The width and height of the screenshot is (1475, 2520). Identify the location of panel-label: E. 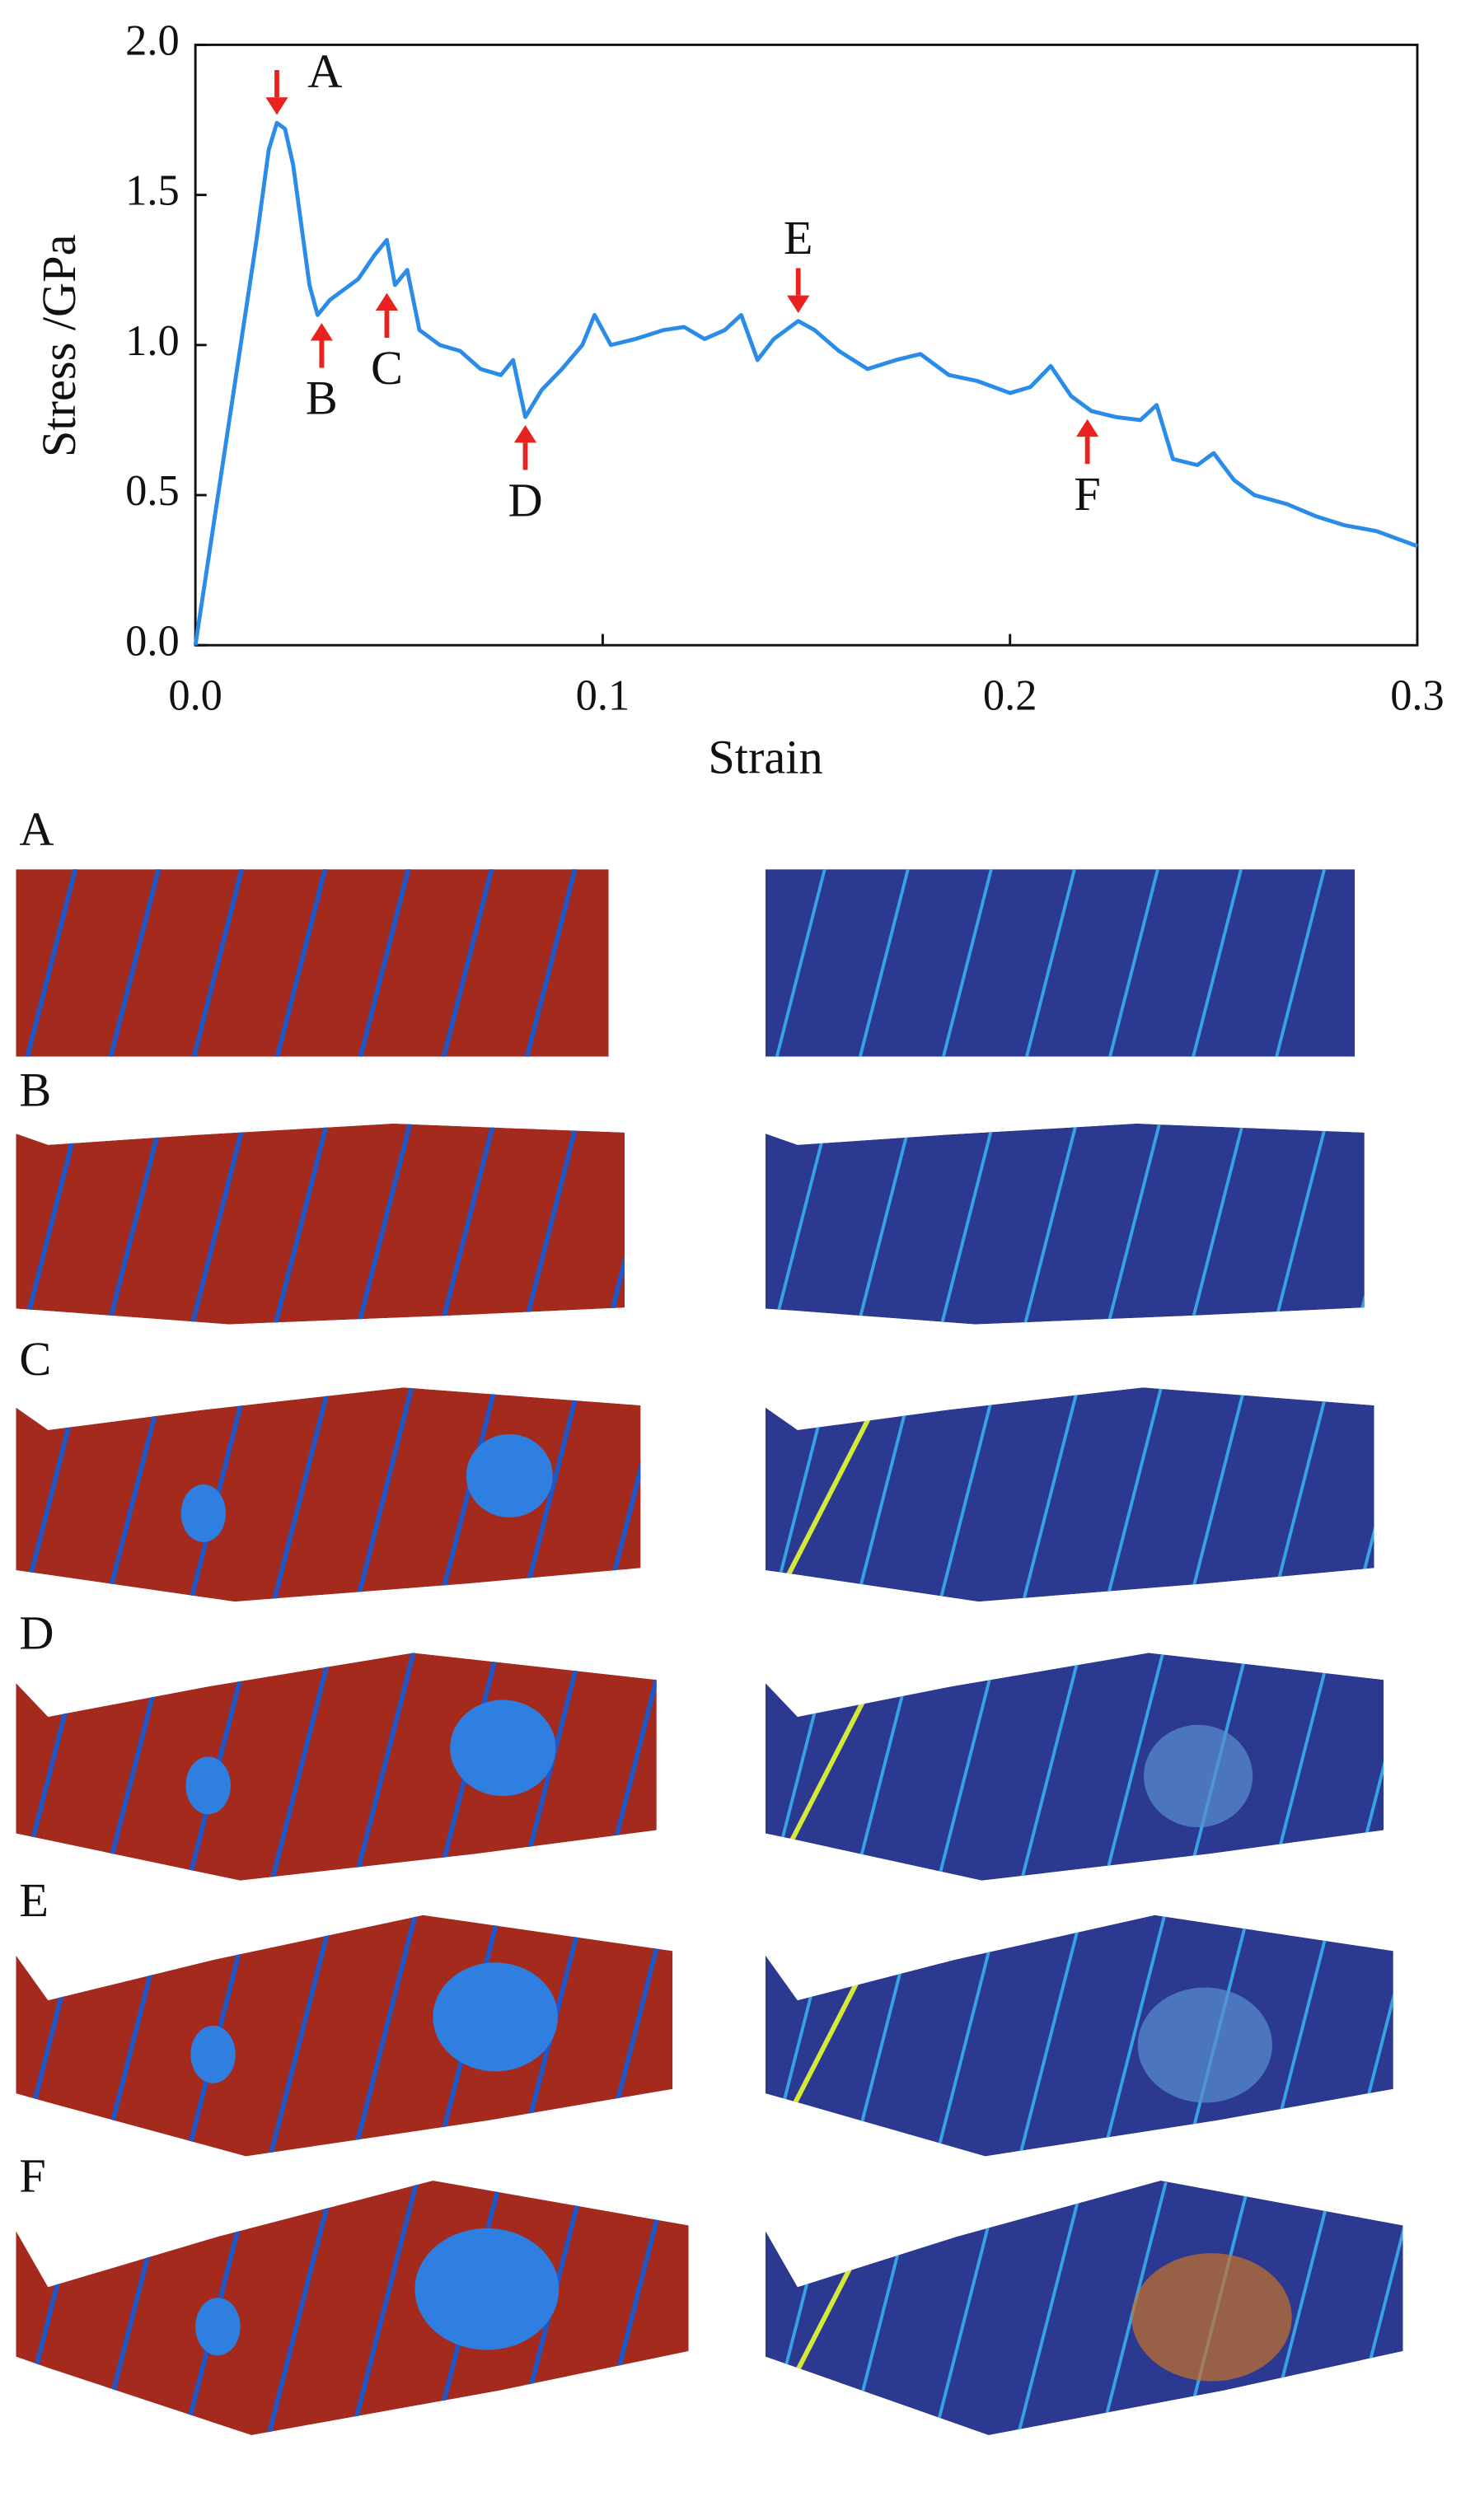
(34, 1900).